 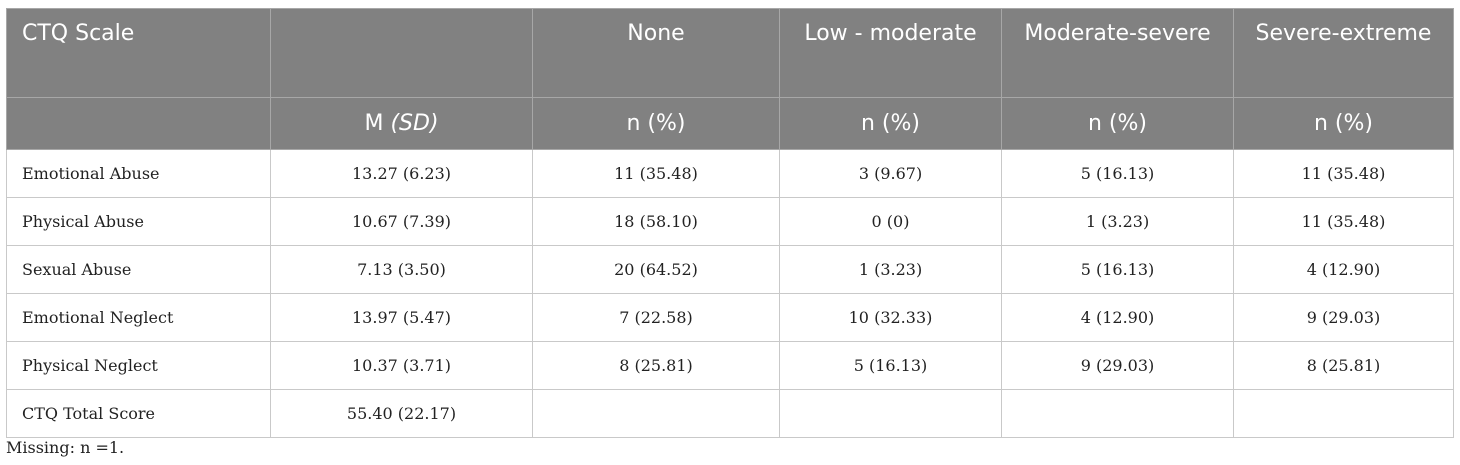 What do you see at coordinates (401, 317) in the screenshot?
I see `cell-mean-sd: 13.97 (5.47)` at bounding box center [401, 317].